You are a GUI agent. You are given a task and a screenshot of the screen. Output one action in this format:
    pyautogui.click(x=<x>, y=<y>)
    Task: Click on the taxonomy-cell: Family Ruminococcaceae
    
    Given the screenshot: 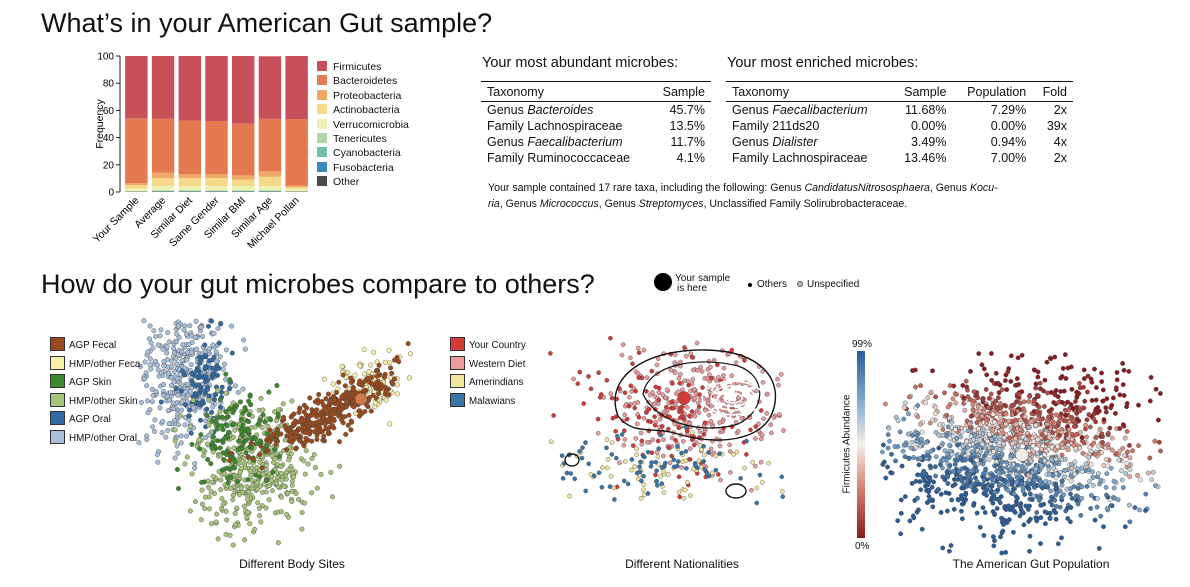 What is the action you would take?
    pyautogui.click(x=566, y=158)
    